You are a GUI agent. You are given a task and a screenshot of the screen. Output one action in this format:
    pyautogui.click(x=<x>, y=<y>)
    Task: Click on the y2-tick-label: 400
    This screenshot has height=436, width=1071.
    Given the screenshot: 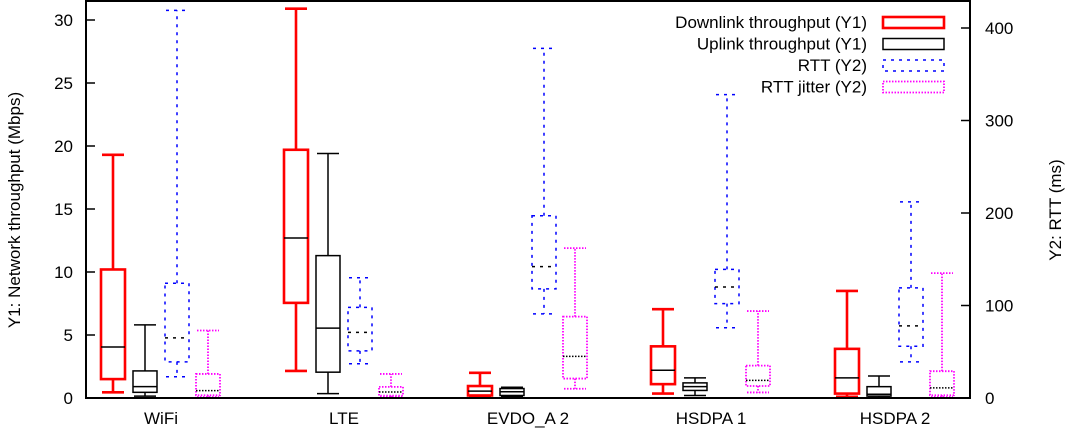 What is the action you would take?
    pyautogui.click(x=999, y=28)
    